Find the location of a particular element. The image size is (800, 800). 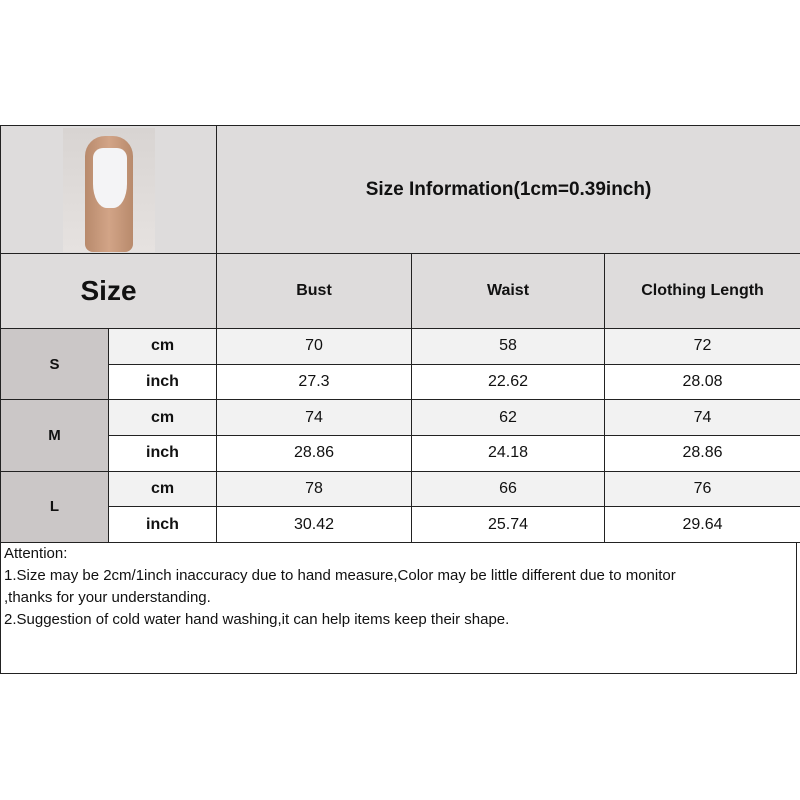

table-row: inch 28.86 24.18 28.86 is located at coordinates (400, 453).